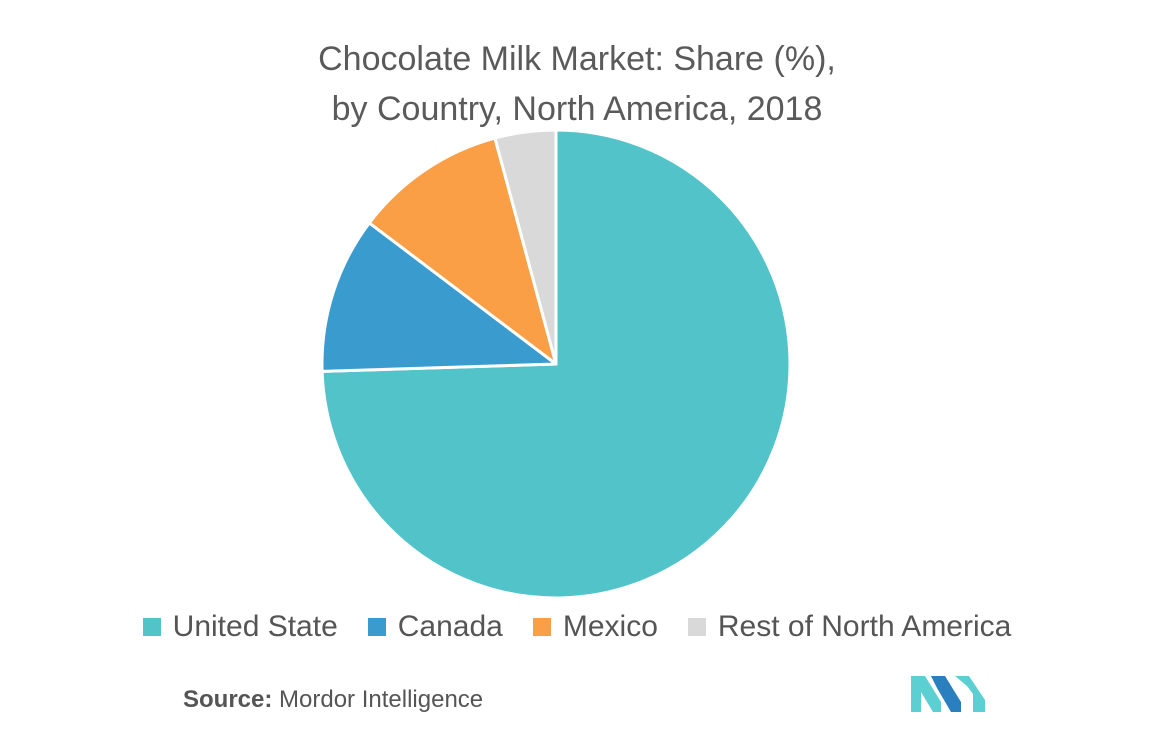 The height and width of the screenshot is (733, 1154). Describe the element at coordinates (525, 247) in the screenshot. I see `pie-slice-rest-of-north-america` at that location.